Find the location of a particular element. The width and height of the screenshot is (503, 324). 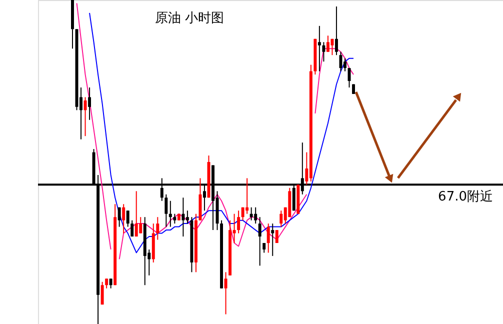

text: 原油 小时图 is located at coordinates (189, 18).